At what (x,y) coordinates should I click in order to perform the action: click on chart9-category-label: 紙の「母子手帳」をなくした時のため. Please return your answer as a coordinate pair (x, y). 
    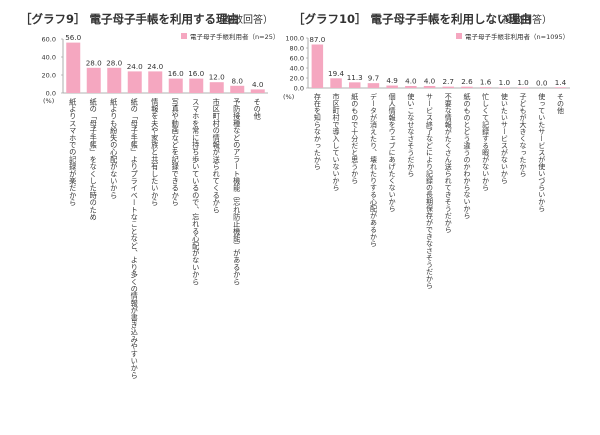
    Looking at the image, I should click on (93, 158).